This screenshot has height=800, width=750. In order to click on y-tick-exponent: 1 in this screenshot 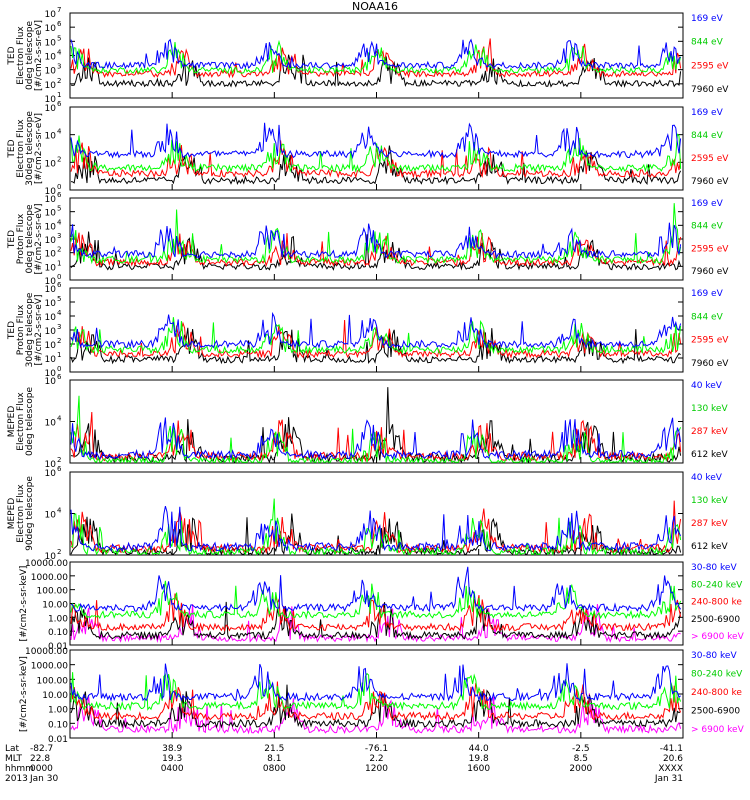, I will do `click(59, 95)`.